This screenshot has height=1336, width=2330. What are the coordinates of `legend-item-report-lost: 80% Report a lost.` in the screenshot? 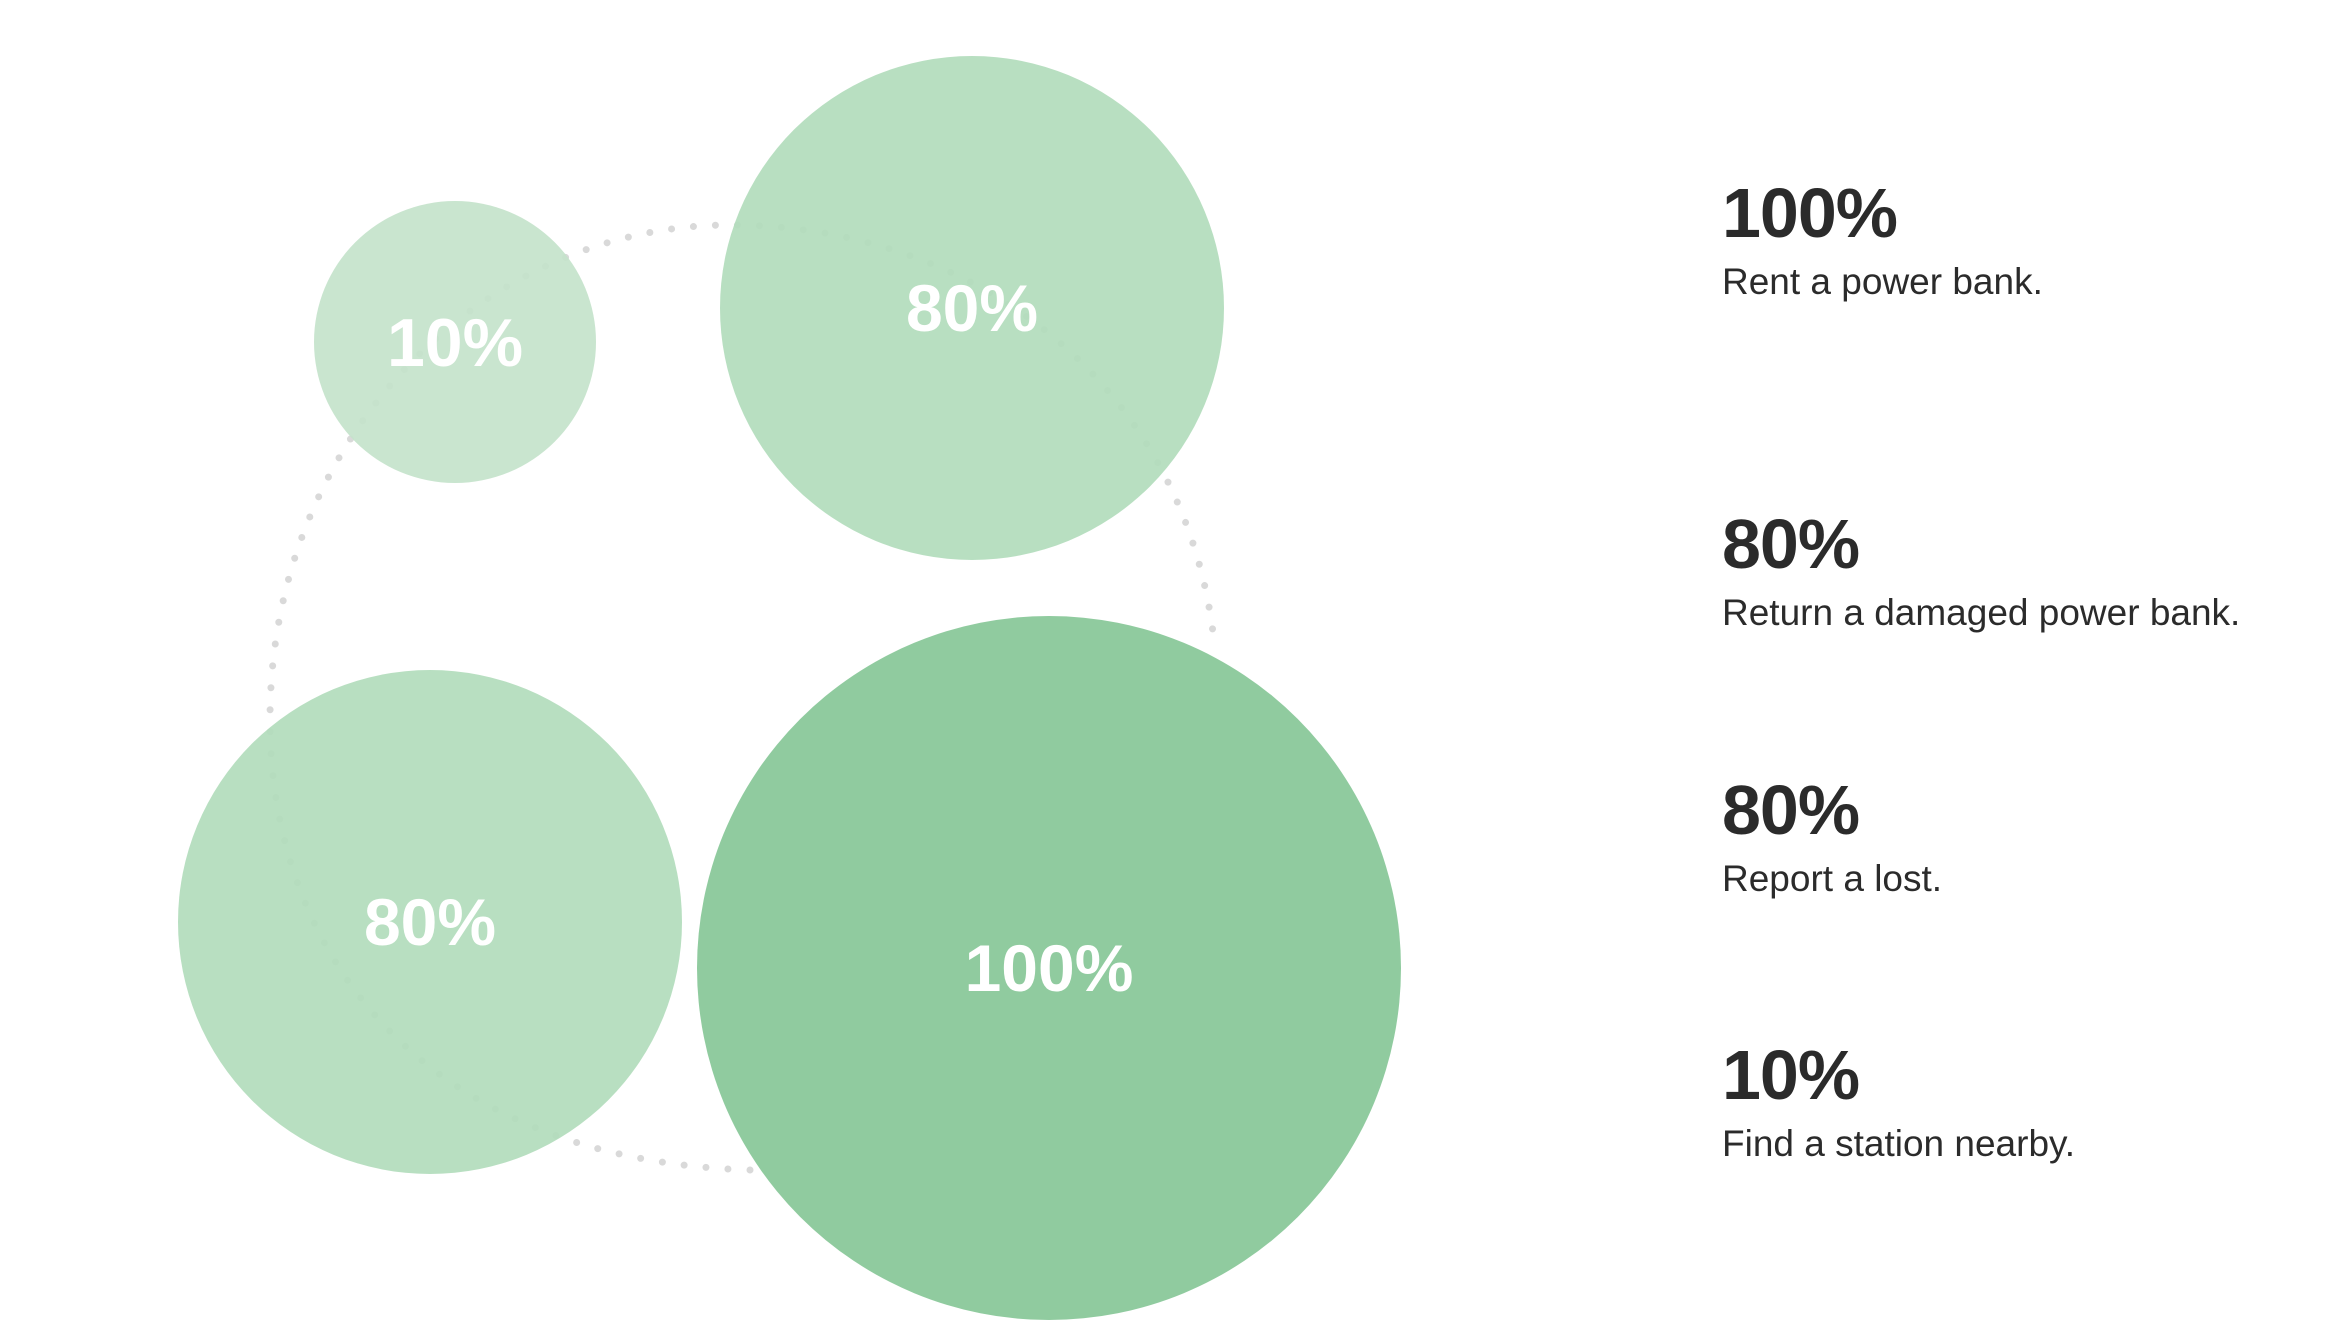 It's located at (2022, 837).